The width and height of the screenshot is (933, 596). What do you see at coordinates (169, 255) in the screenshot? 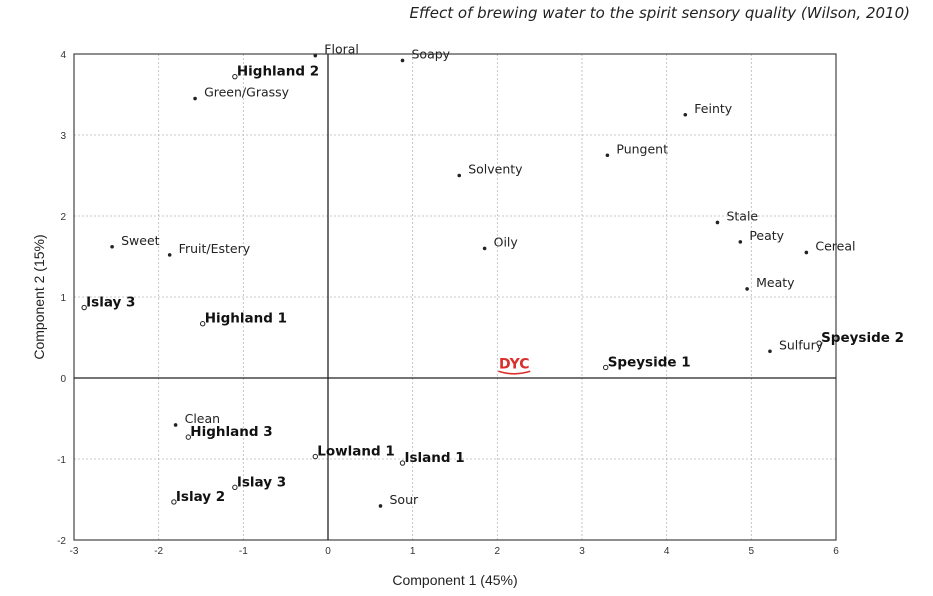
I see `attribute-point-fruit-estery` at bounding box center [169, 255].